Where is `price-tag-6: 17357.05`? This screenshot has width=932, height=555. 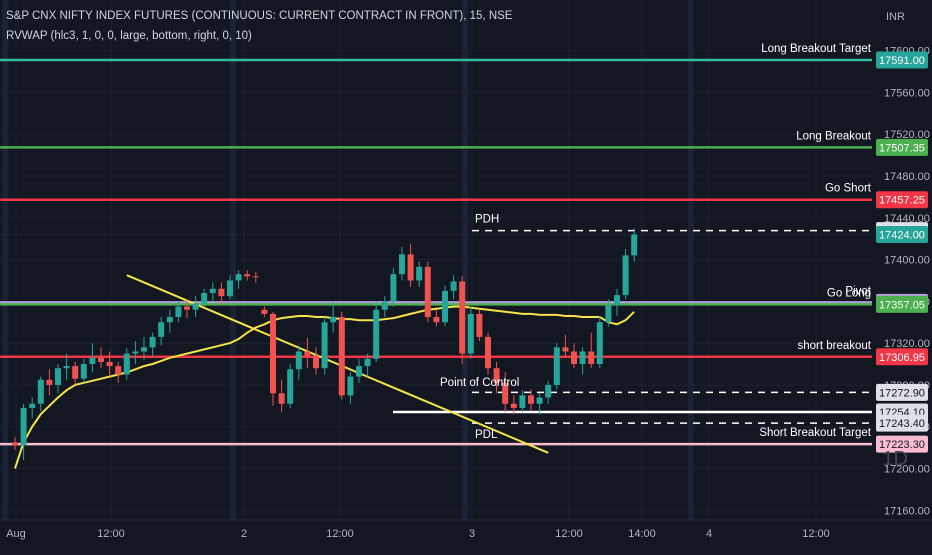 price-tag-6: 17357.05 is located at coordinates (902, 304).